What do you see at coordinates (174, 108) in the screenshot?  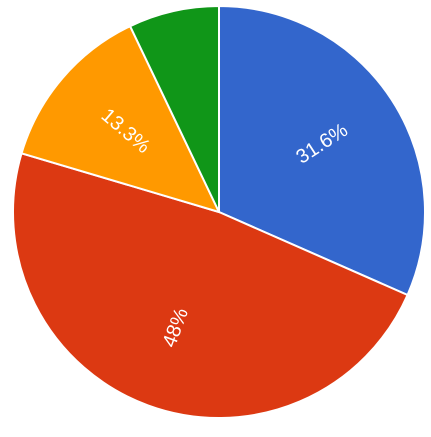 I see `pie-slice` at bounding box center [174, 108].